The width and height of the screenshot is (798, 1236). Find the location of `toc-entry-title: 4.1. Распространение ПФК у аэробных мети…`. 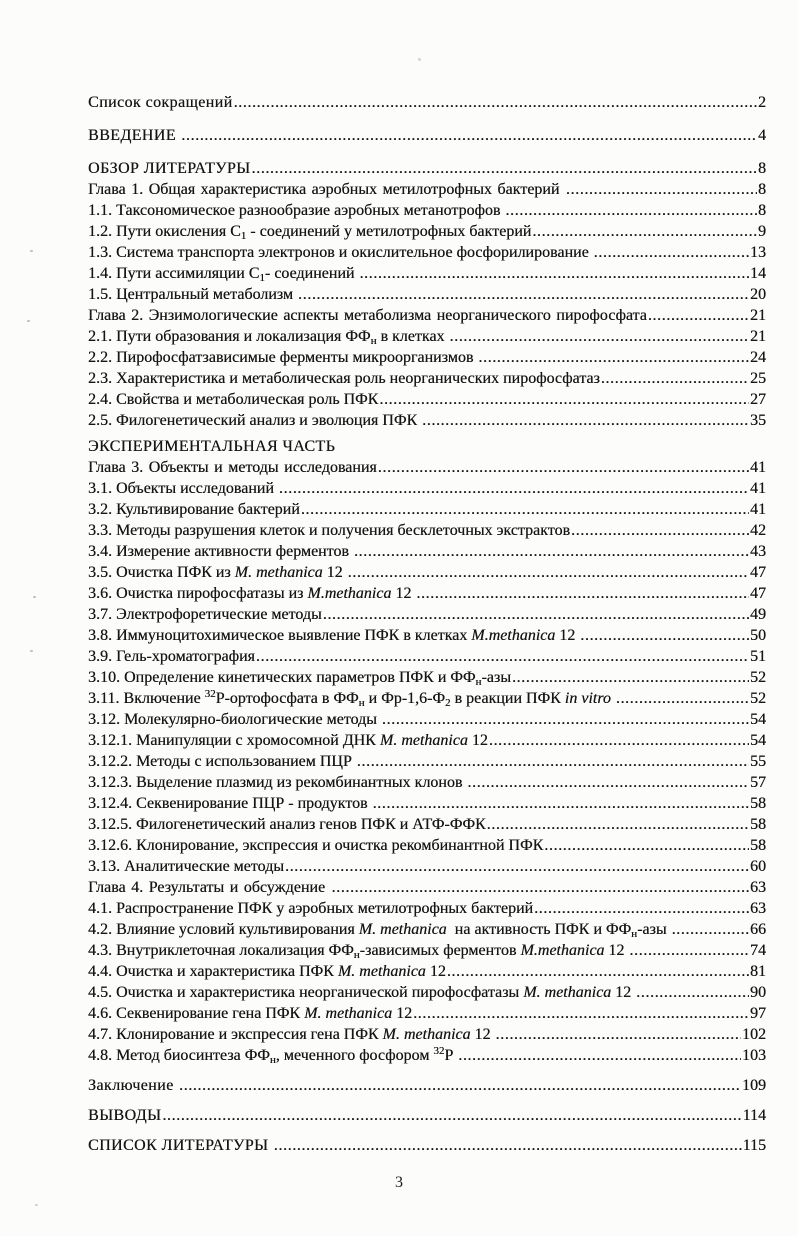

toc-entry-title: 4.1. Распространение ПФК у аэробных мети… is located at coordinates (311, 908).